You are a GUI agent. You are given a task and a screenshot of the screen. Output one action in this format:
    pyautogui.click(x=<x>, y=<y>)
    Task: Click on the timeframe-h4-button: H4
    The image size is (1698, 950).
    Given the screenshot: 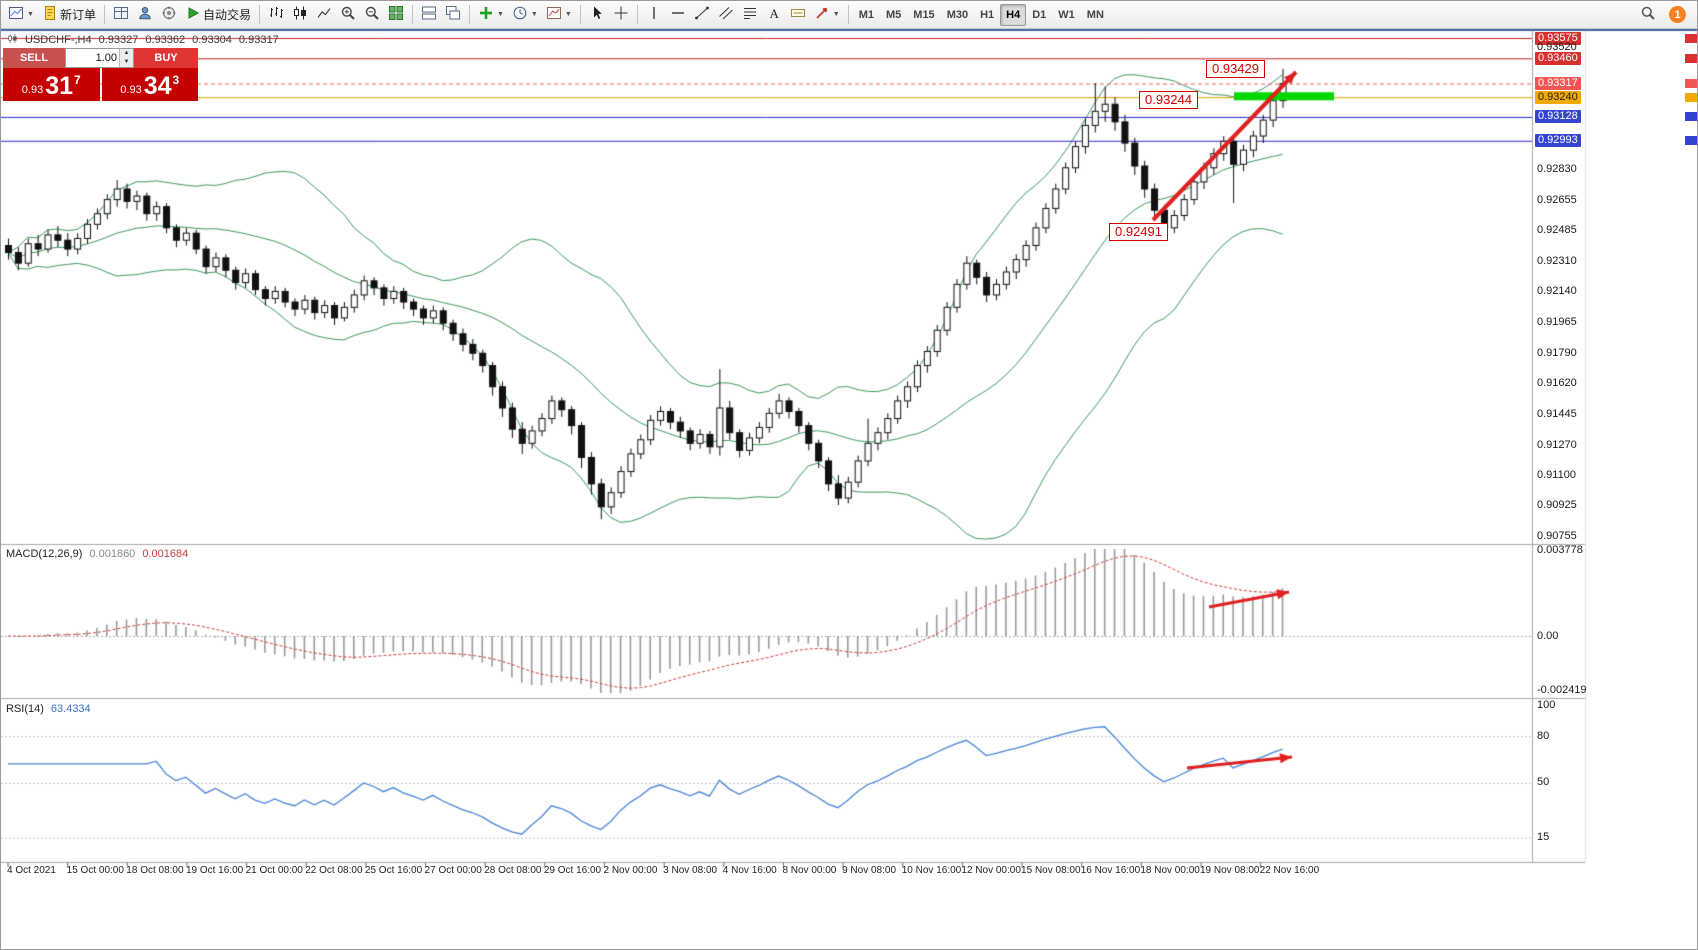 What is the action you would take?
    pyautogui.click(x=1013, y=14)
    